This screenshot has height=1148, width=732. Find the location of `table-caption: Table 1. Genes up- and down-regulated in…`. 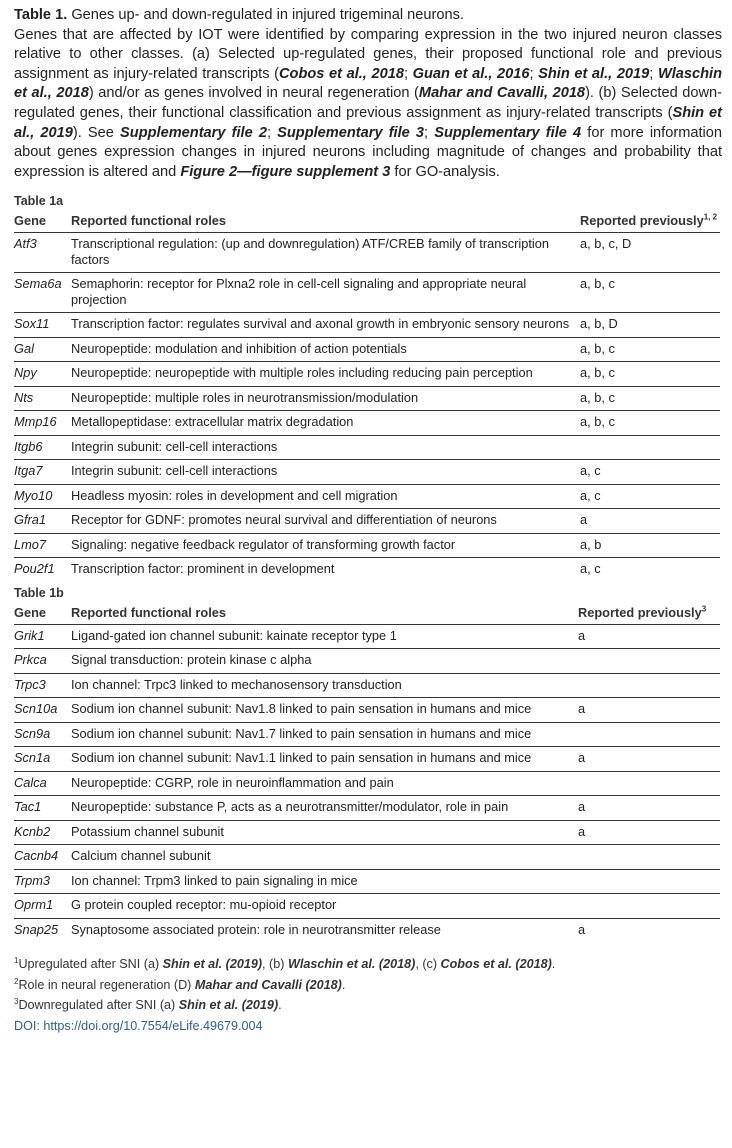

table-caption: Table 1. Genes up- and down-regulated in… is located at coordinates (368, 94).